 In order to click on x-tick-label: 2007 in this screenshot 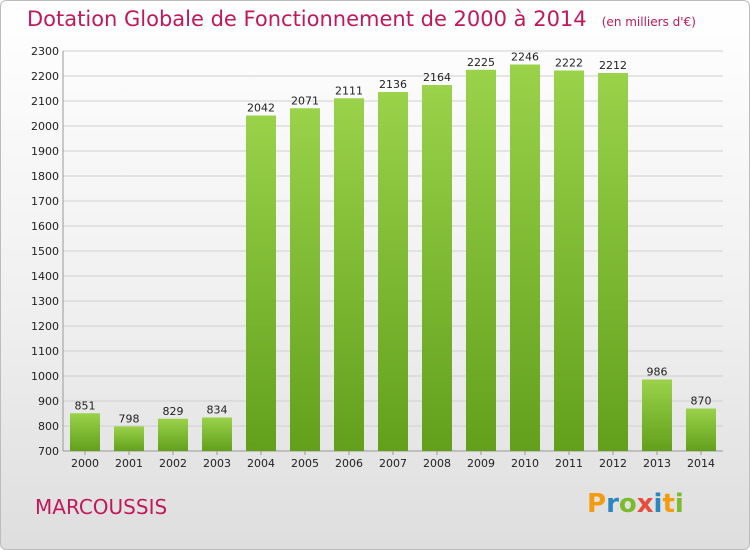, I will do `click(393, 463)`.